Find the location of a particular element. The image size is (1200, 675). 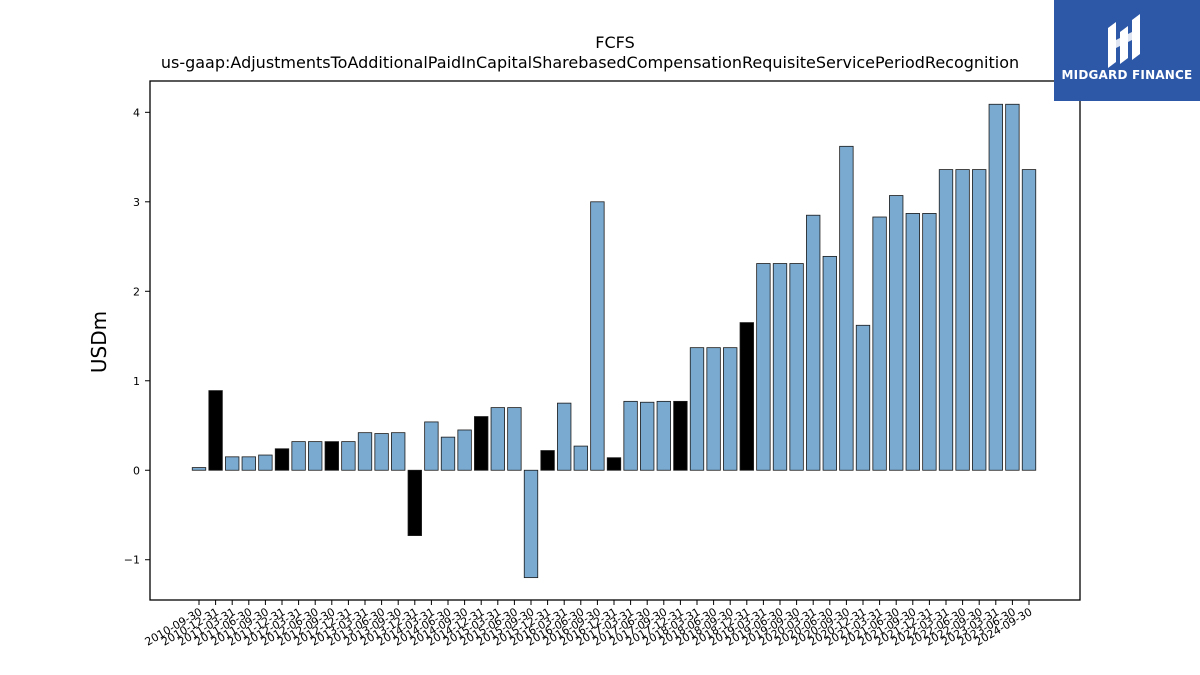

y-tick-label: 4 is located at coordinates (136, 112).